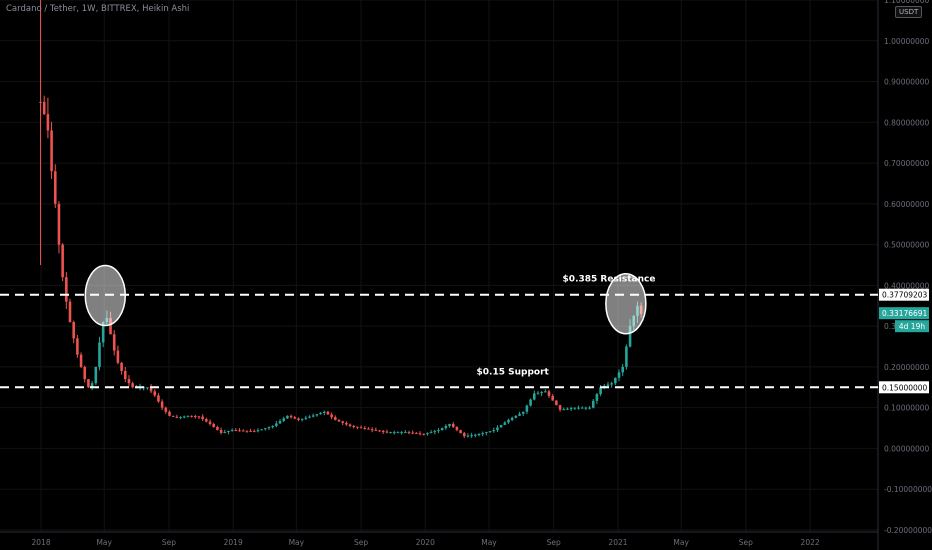 Image resolution: width=932 pixels, height=550 pixels. What do you see at coordinates (907, 285) in the screenshot?
I see `y-tick-label: 0.40000000` at bounding box center [907, 285].